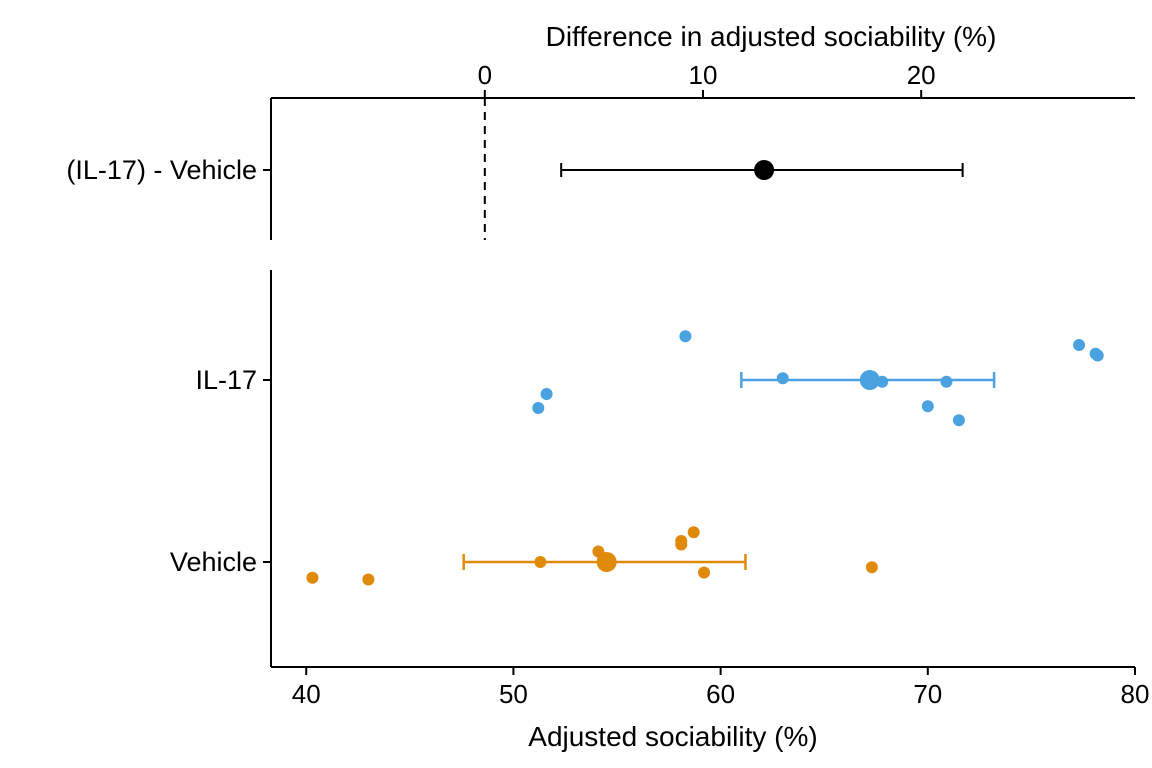  I want to click on group-category-label: IL-17, so click(226, 380).